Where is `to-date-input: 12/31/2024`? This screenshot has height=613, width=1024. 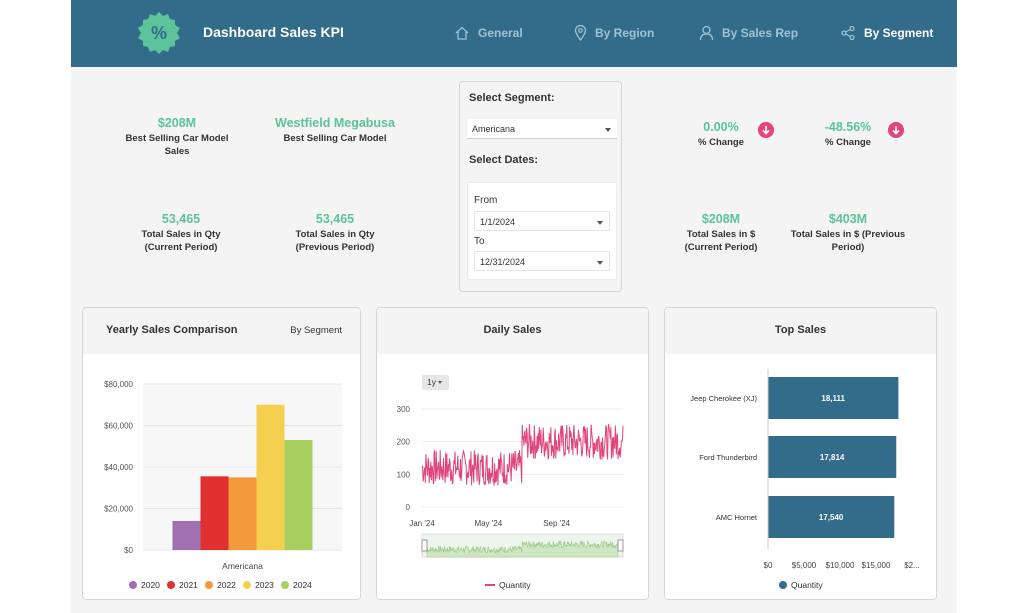 to-date-input: 12/31/2024 is located at coordinates (542, 261).